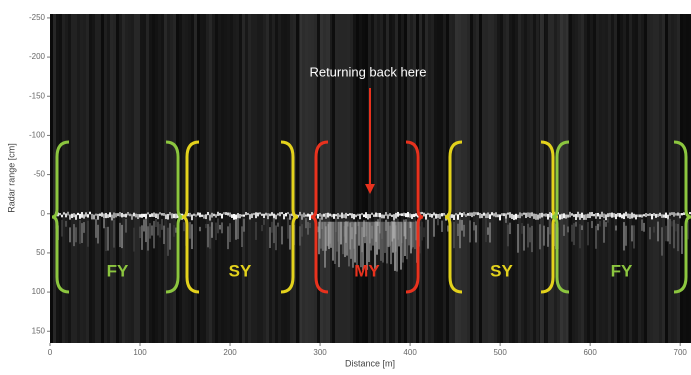 Image resolution: width=691 pixels, height=375 pixels. What do you see at coordinates (39, 291) in the screenshot?
I see `y-tick-label: 100` at bounding box center [39, 291].